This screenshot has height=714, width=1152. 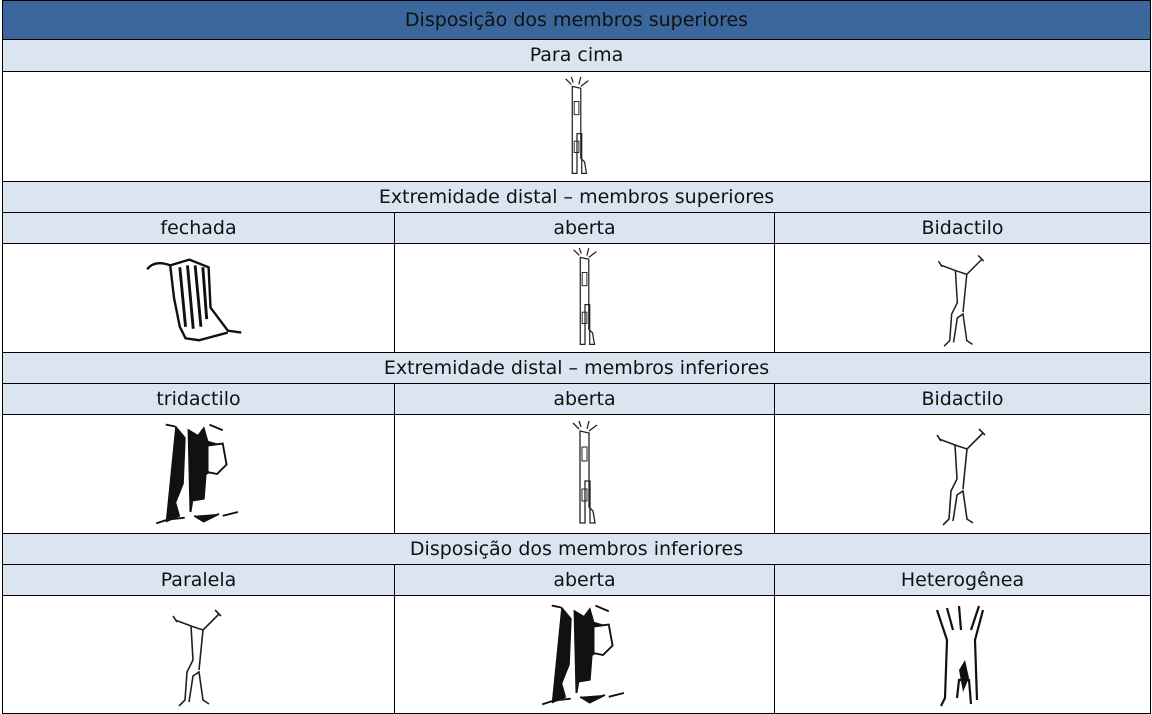 I want to click on column-header: Paralela, so click(x=198, y=580).